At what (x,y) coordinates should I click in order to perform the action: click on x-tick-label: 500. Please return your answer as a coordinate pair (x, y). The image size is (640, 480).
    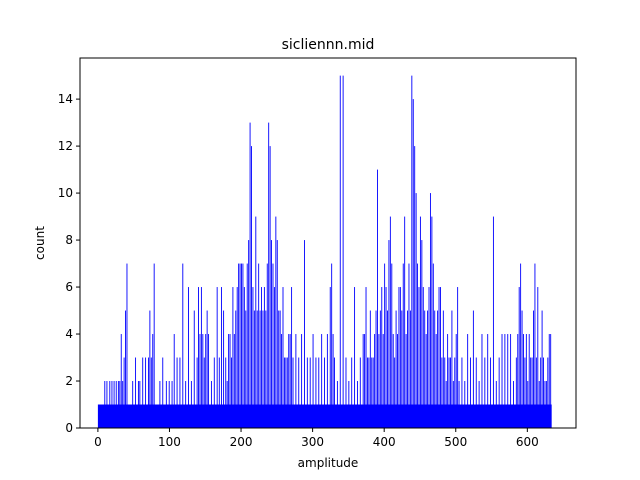
    Looking at the image, I should click on (455, 442).